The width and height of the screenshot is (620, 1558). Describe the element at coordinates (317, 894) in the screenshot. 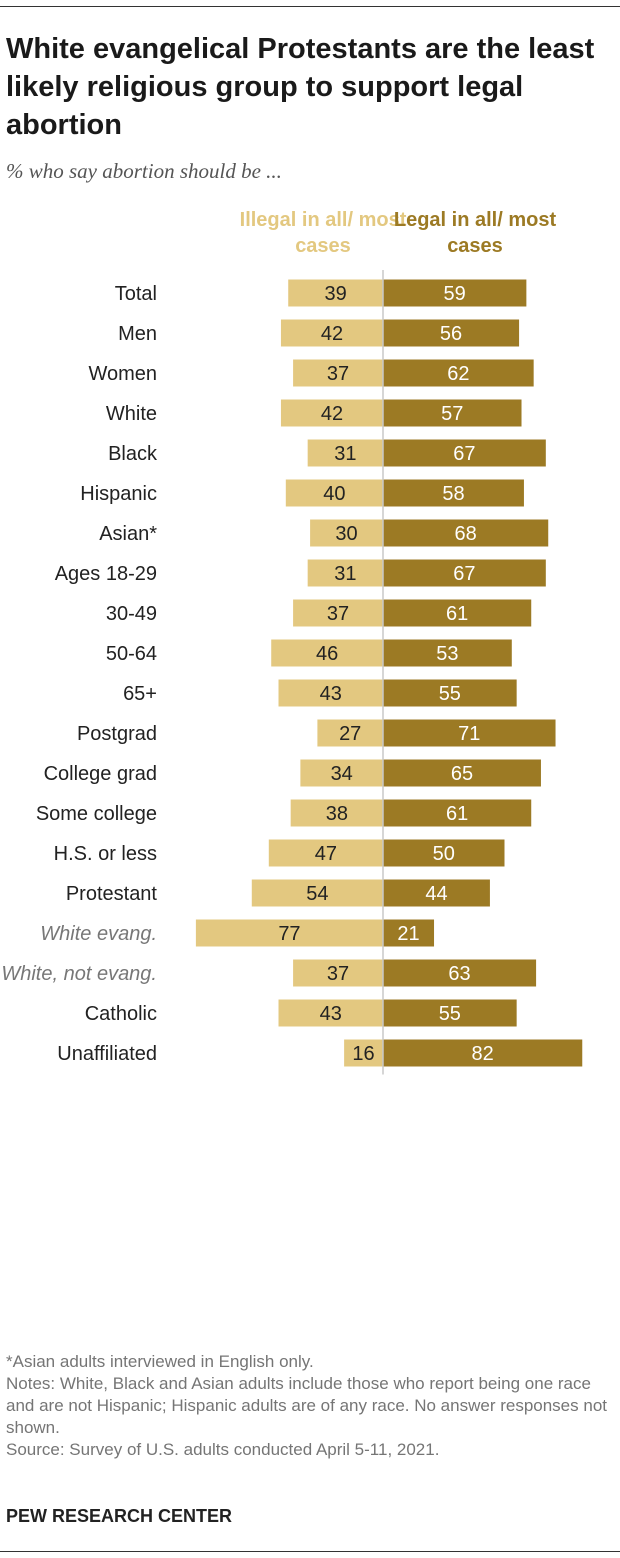

I see `data-label-illegal: 54` at that location.